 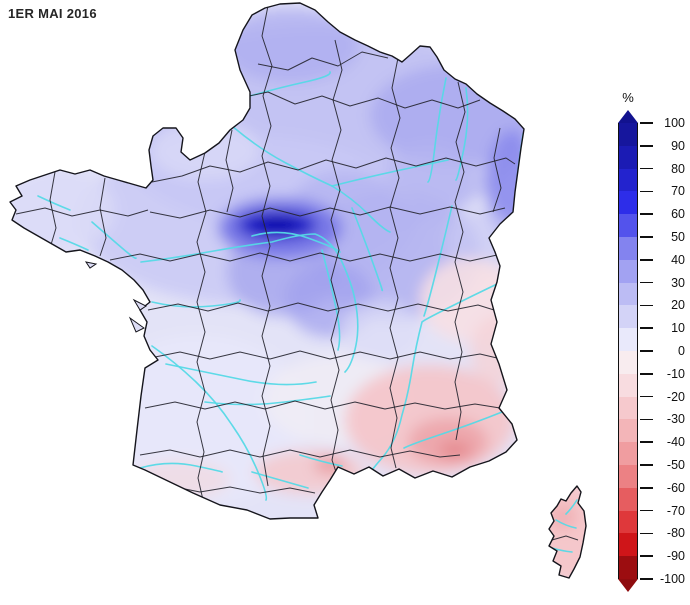 I want to click on river-allier, so click(x=331, y=300).